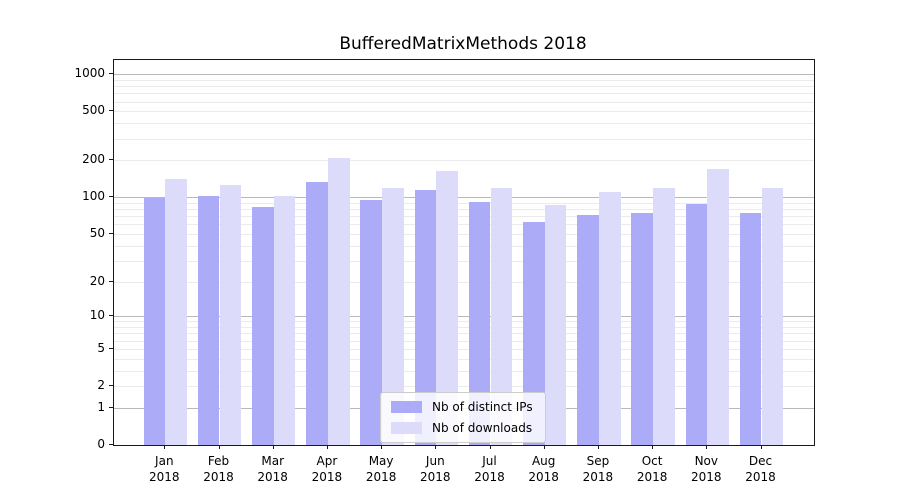 This screenshot has height=500, width=900. Describe the element at coordinates (101, 444) in the screenshot. I see `y-tick-label: 0` at that location.